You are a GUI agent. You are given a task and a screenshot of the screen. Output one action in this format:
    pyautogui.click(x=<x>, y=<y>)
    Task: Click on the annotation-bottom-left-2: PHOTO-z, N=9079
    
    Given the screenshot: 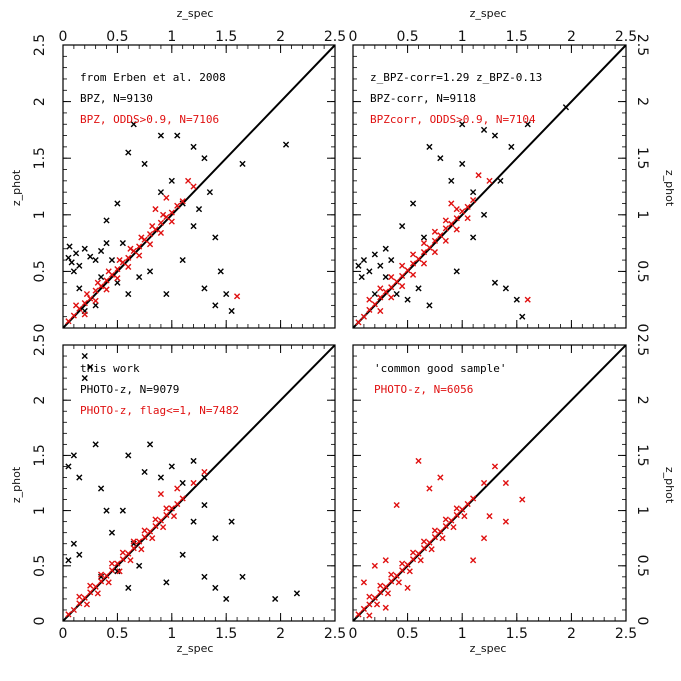 What is the action you would take?
    pyautogui.click(x=129, y=389)
    